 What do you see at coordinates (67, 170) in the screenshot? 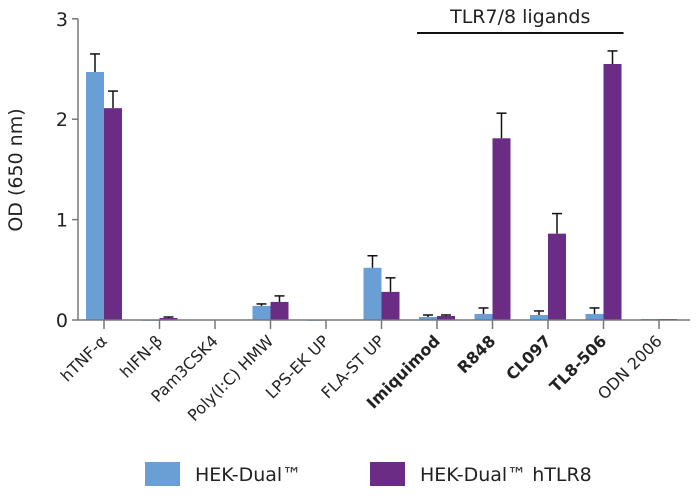
I see `y-axis: 0 1 2 3` at bounding box center [67, 170].